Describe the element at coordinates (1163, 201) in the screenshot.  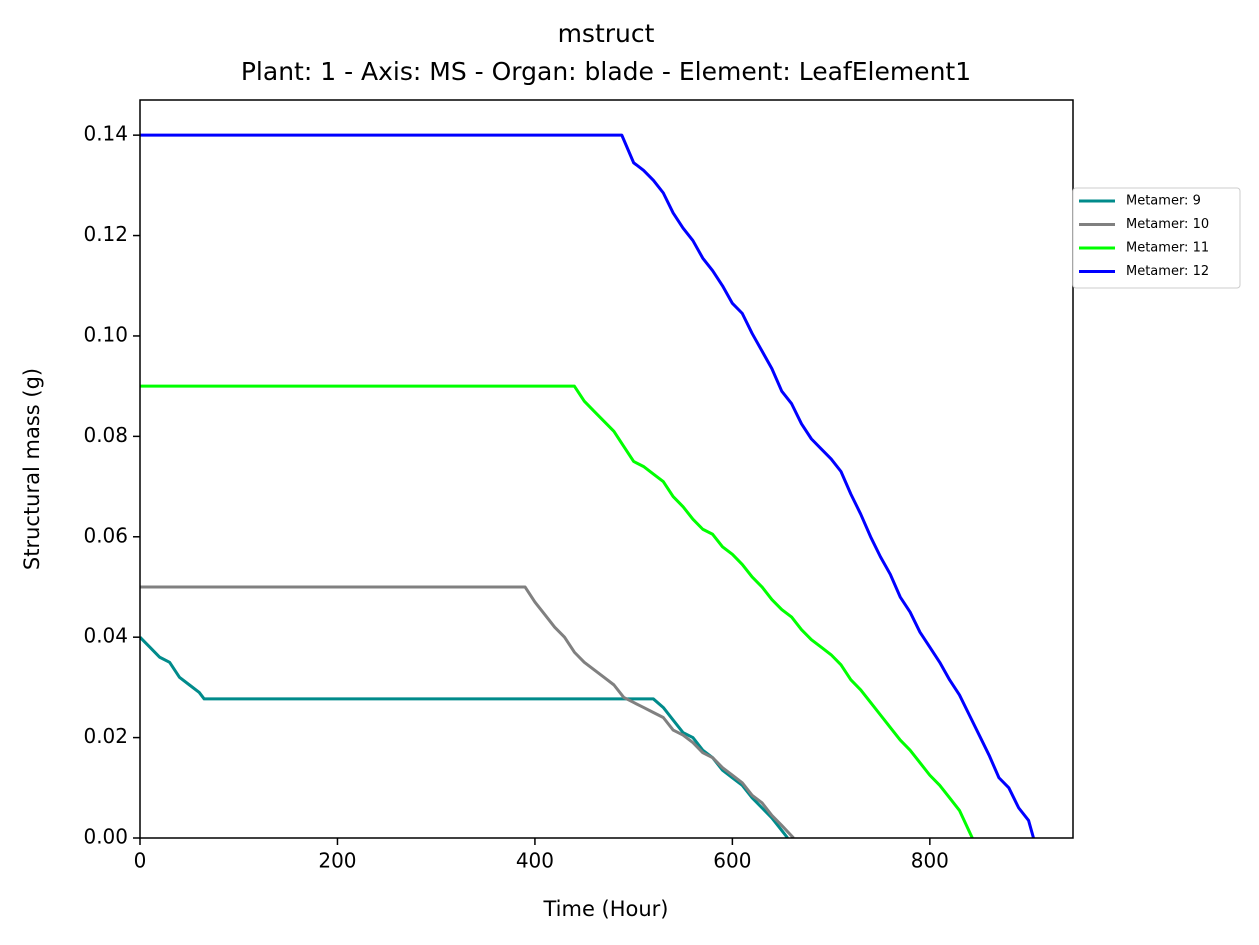
I see `legend-label: Metamer: 9` at that location.